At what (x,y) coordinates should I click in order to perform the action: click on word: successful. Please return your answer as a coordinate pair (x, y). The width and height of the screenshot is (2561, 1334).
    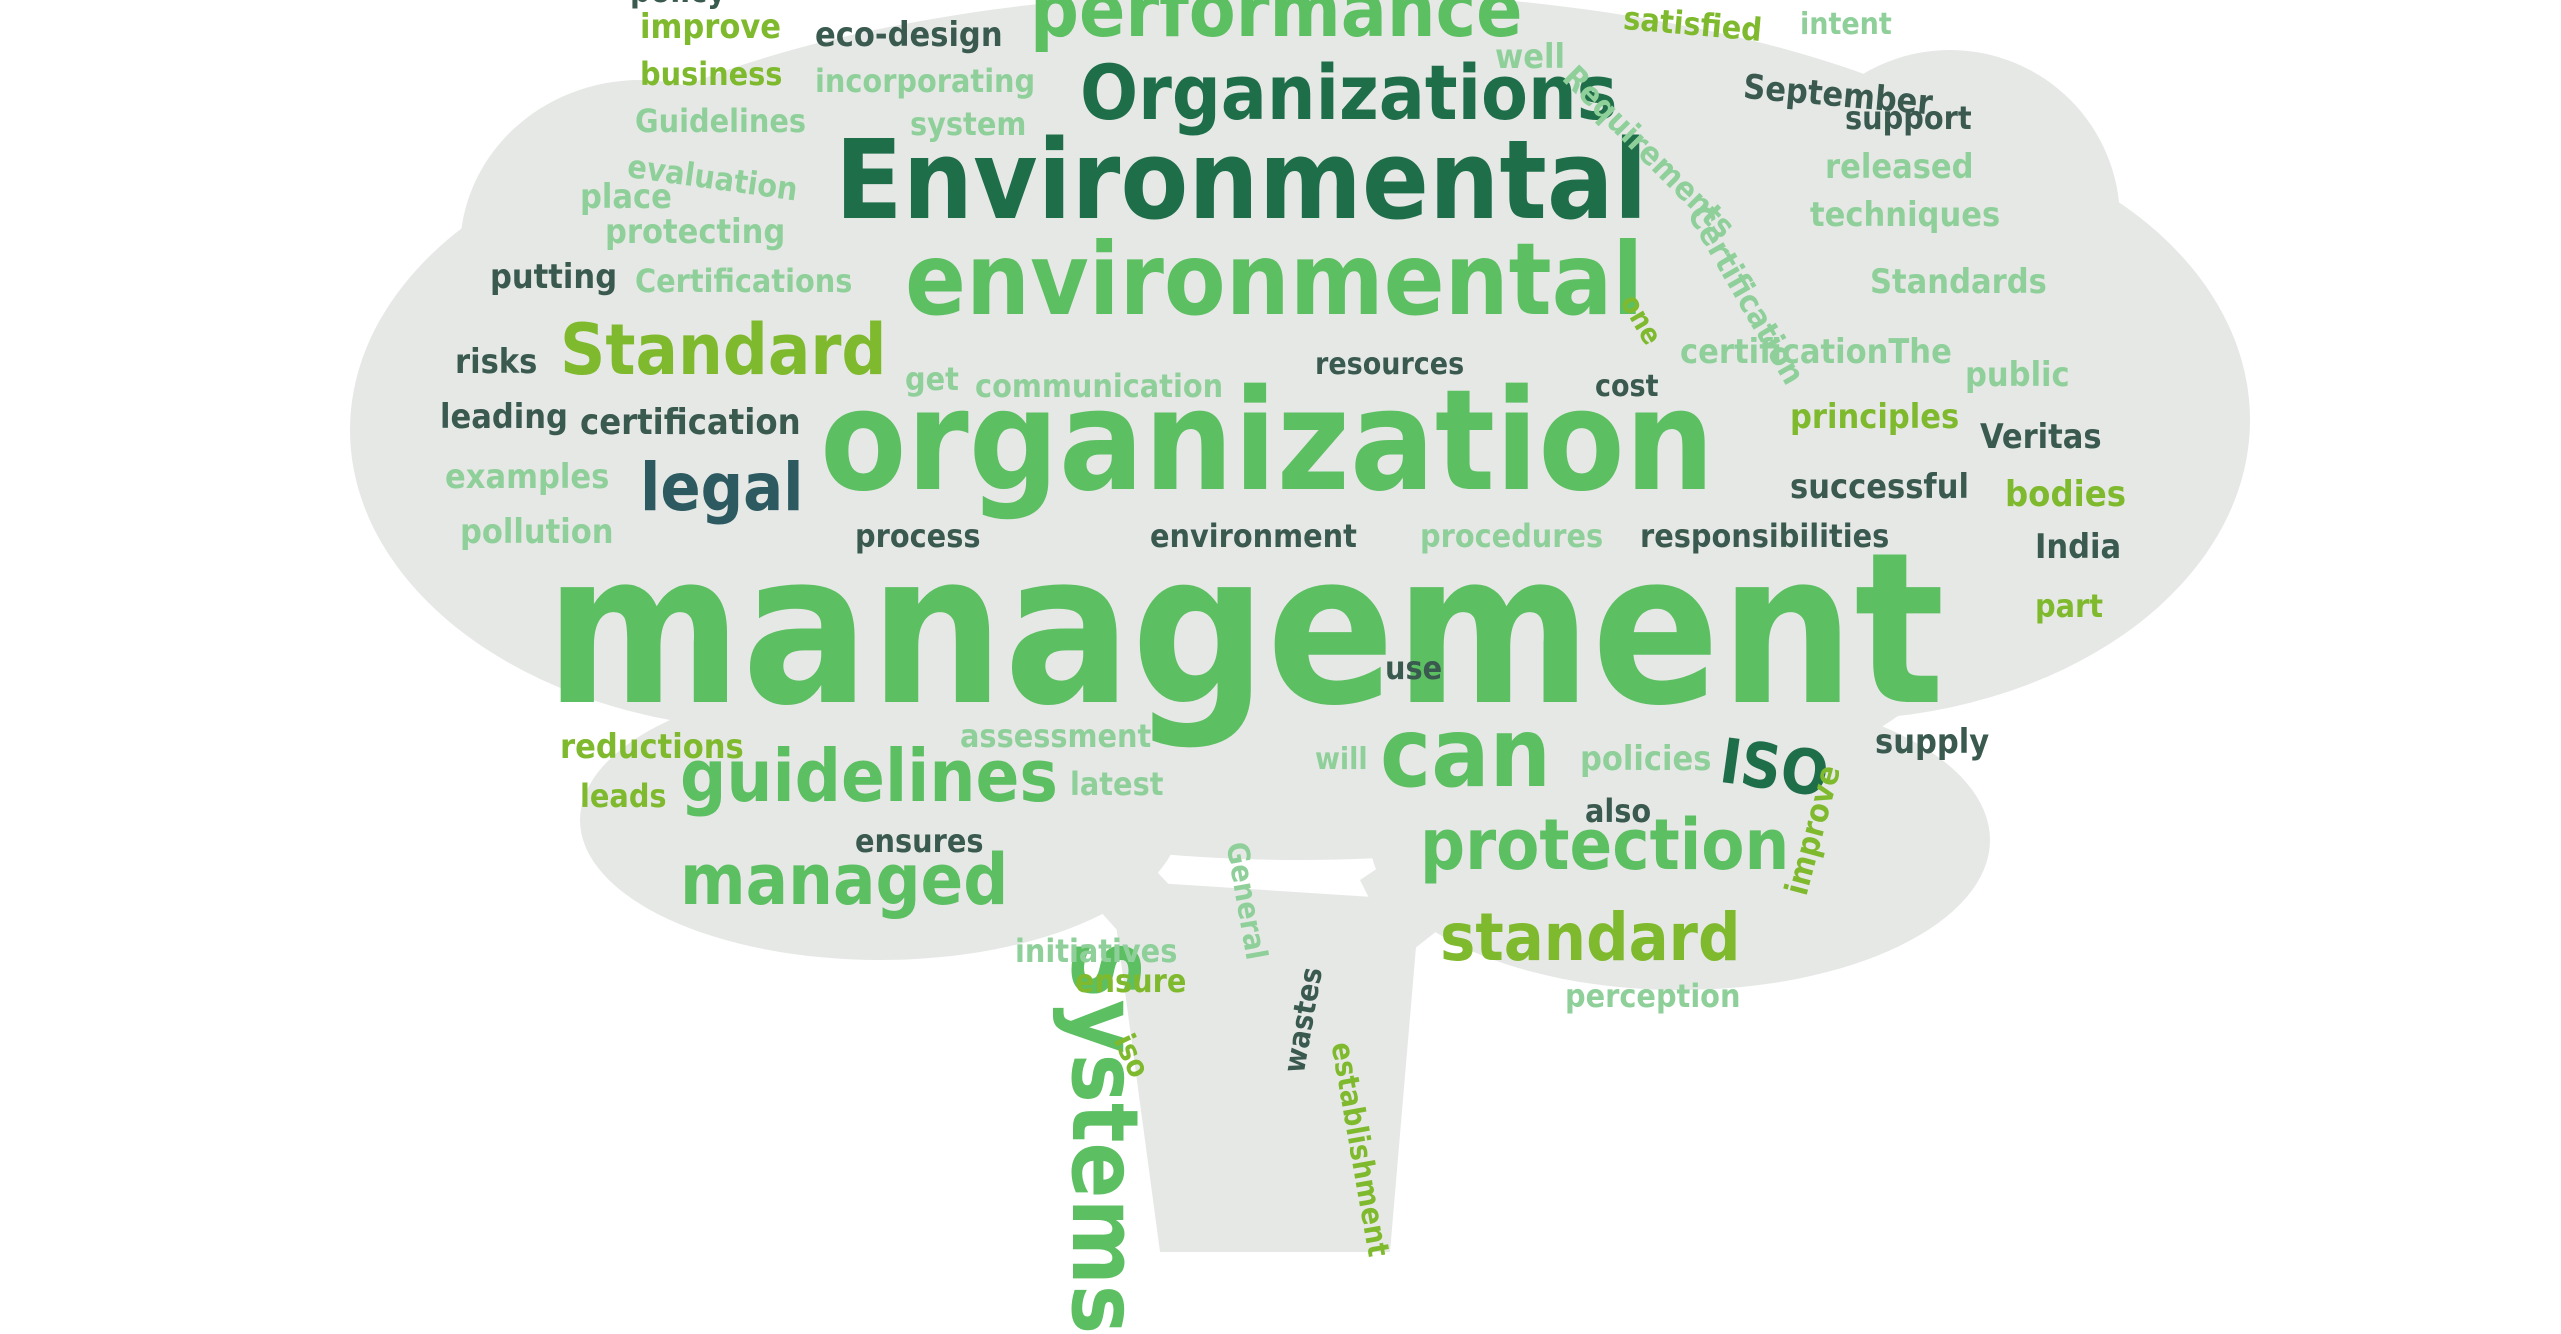
    Looking at the image, I should click on (1879, 487).